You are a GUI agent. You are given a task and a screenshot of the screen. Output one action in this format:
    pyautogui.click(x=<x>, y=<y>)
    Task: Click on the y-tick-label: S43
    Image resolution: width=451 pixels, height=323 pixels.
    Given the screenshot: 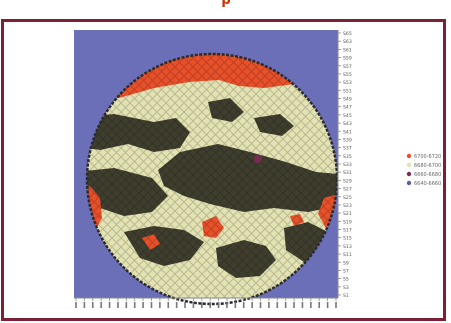 What is the action you would take?
    pyautogui.click(x=347, y=124)
    